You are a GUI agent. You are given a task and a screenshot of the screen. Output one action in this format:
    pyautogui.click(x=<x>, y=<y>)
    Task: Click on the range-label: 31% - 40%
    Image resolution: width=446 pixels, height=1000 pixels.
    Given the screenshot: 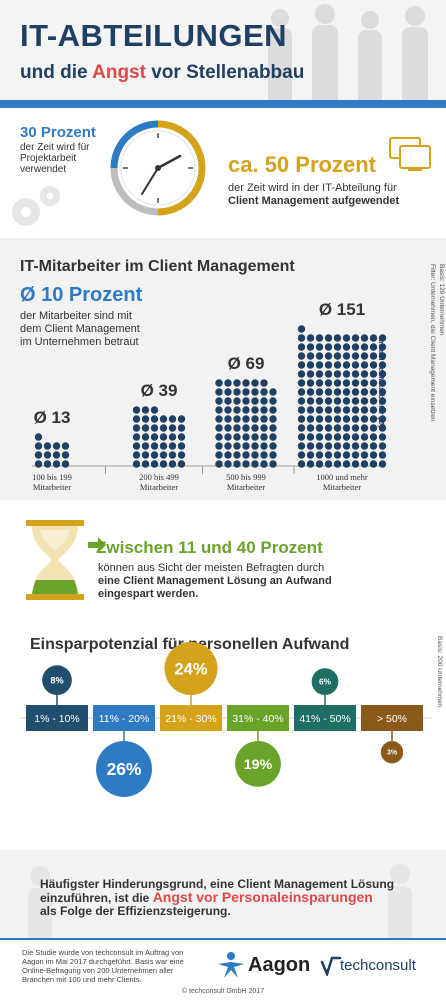 What is the action you would take?
    pyautogui.click(x=257, y=719)
    